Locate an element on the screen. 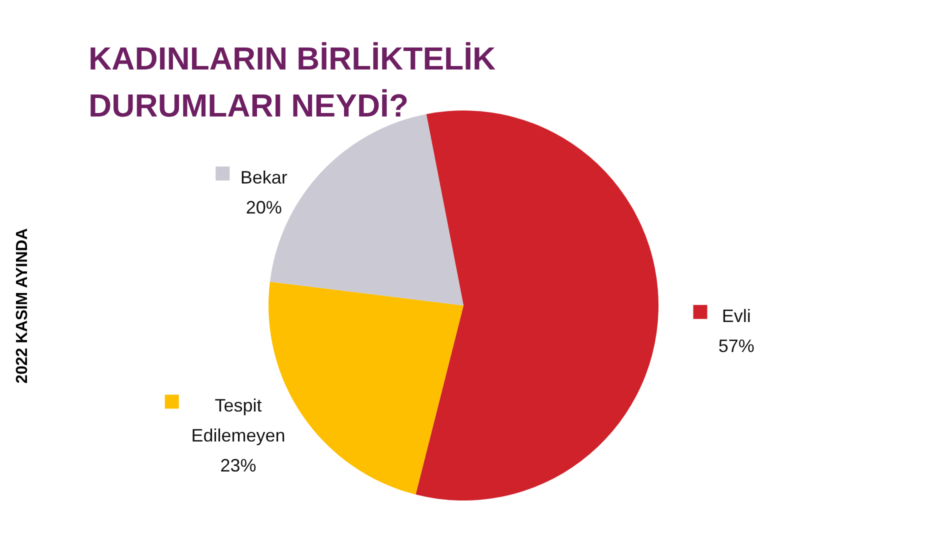  data-label: 57% is located at coordinates (736, 346).